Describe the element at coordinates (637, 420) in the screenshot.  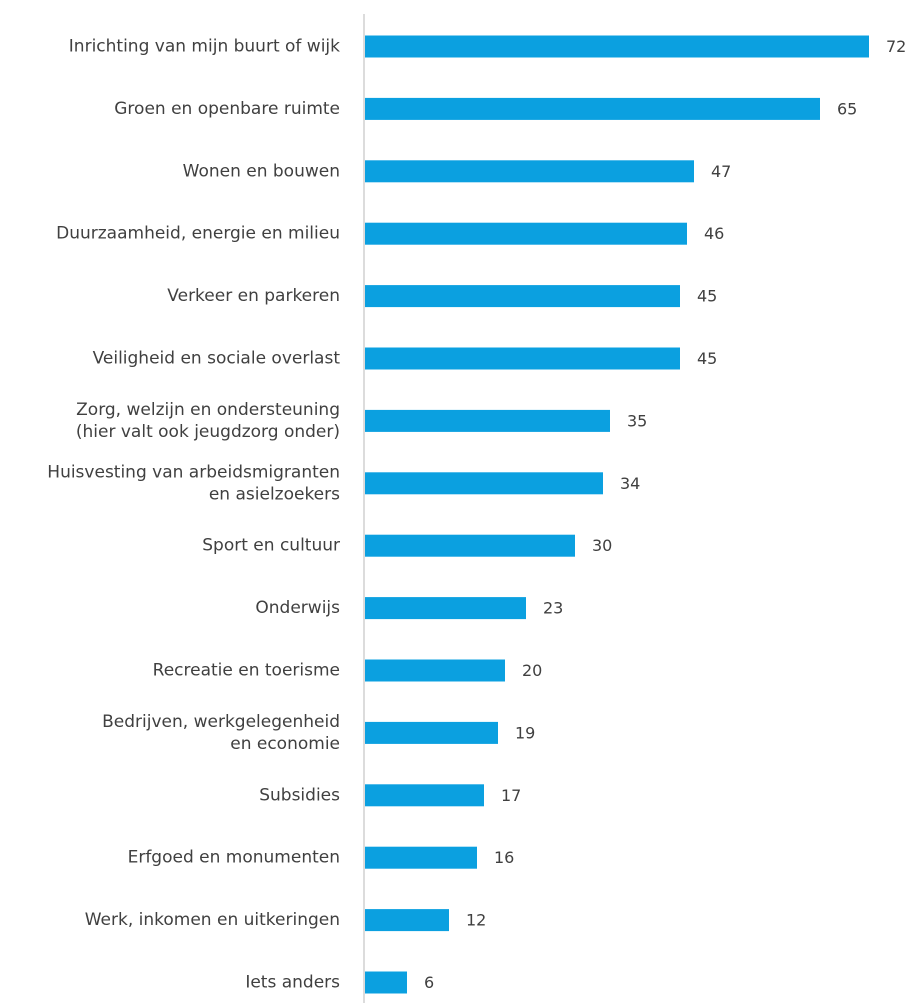
I see `bar-value-label: 35` at that location.